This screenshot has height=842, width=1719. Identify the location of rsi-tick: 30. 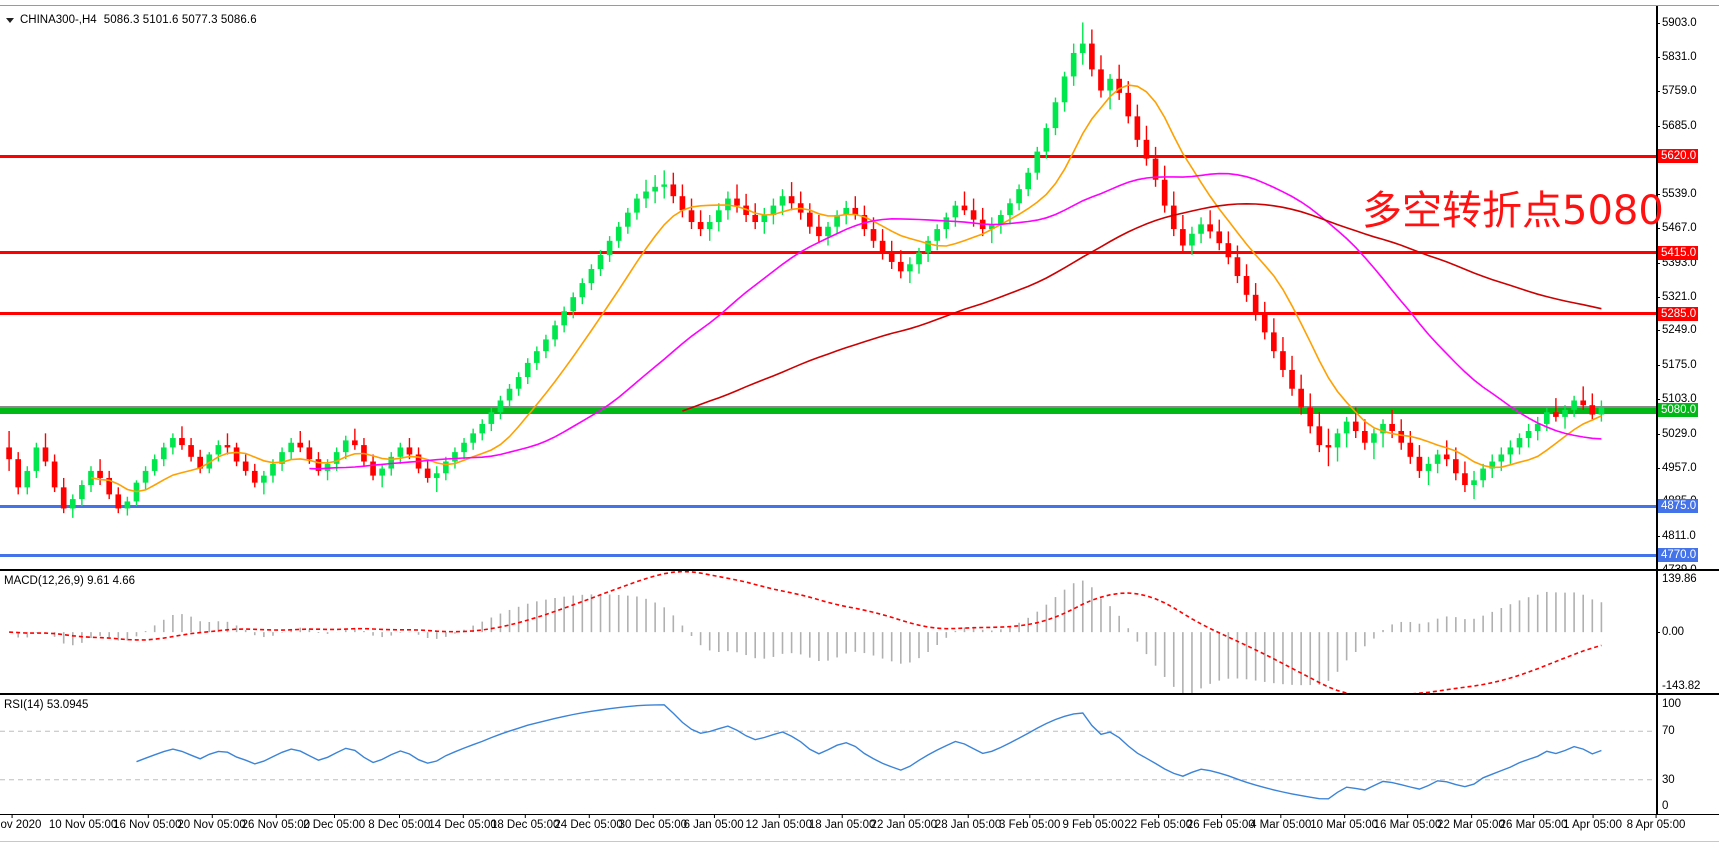
(1668, 779).